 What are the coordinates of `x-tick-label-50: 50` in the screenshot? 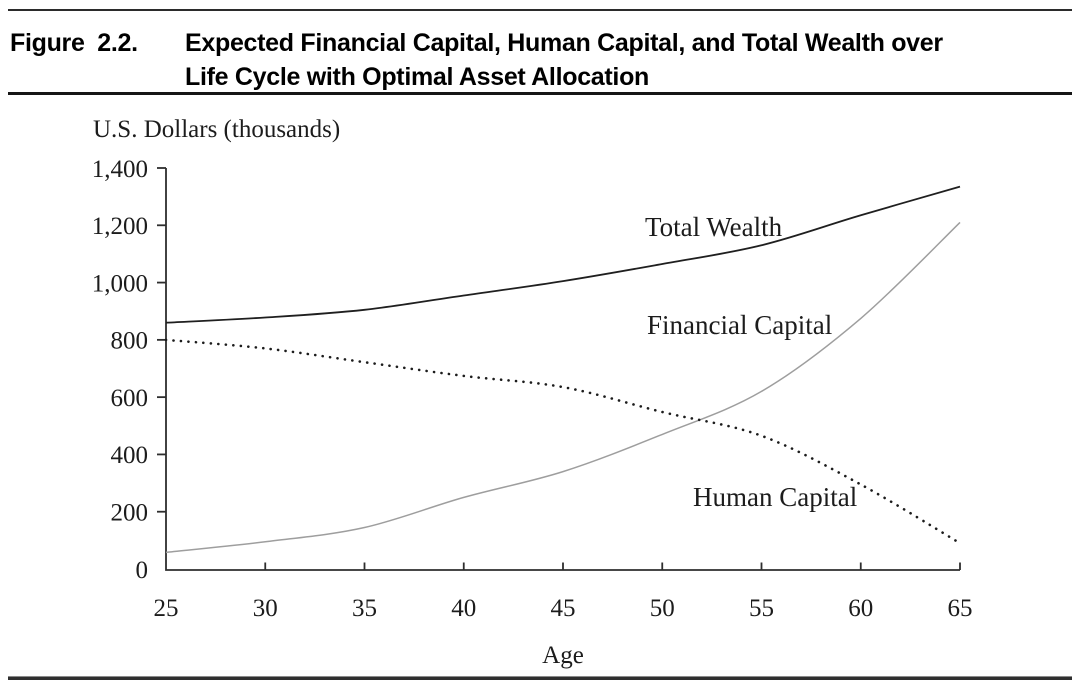 It's located at (662, 608).